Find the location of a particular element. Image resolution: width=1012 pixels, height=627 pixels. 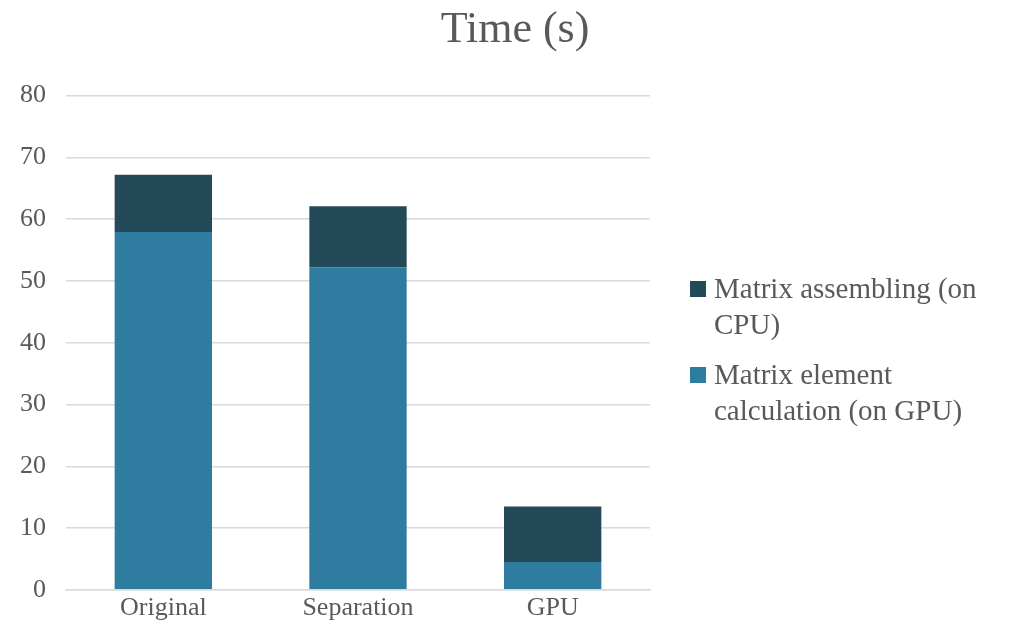

legend-label: Matrix assembling (on CPU) is located at coordinates (846, 306).